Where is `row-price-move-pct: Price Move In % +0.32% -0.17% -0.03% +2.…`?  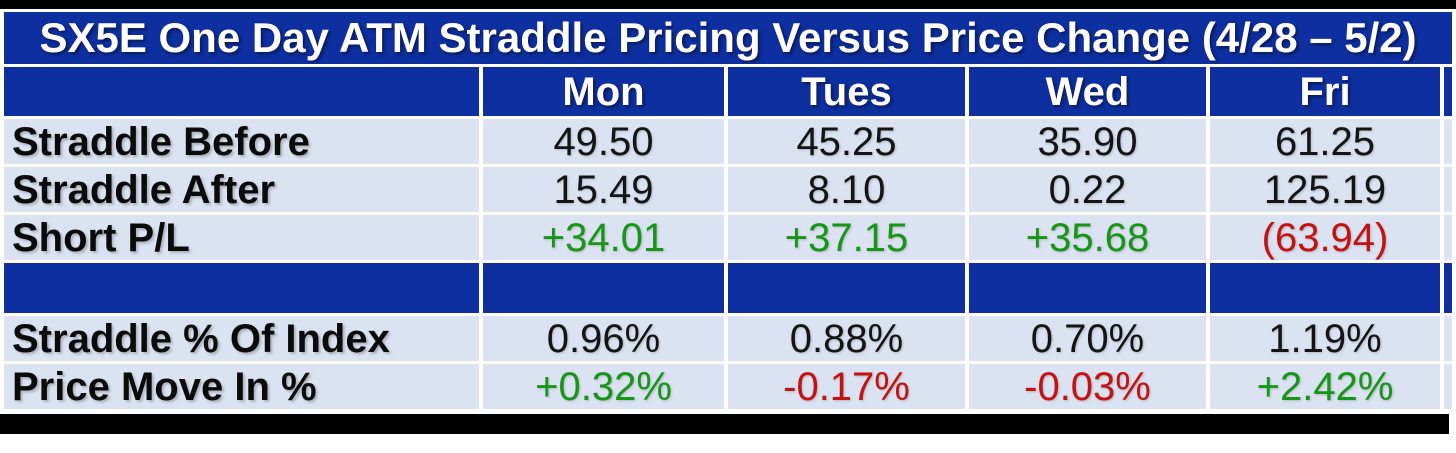 row-price-move-pct: Price Move In % +0.32% -0.17% -0.03% +2.… is located at coordinates (728, 386).